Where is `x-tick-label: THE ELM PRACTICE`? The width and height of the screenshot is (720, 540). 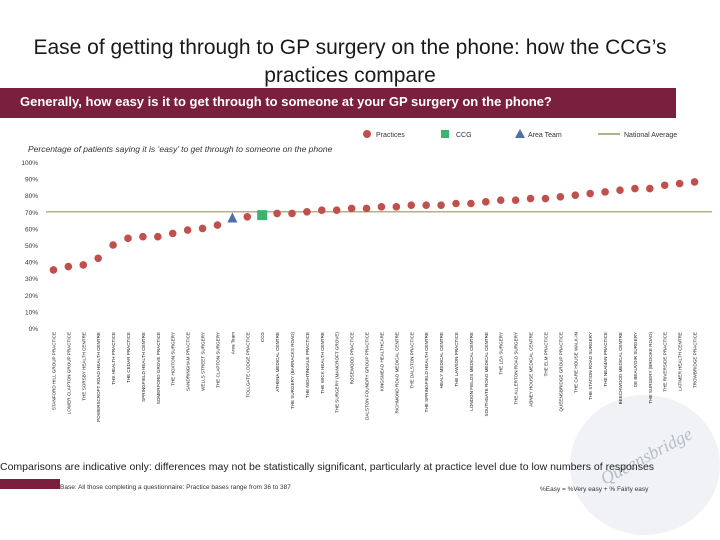 x-tick-label: THE ELM PRACTICE is located at coordinates (545, 354).